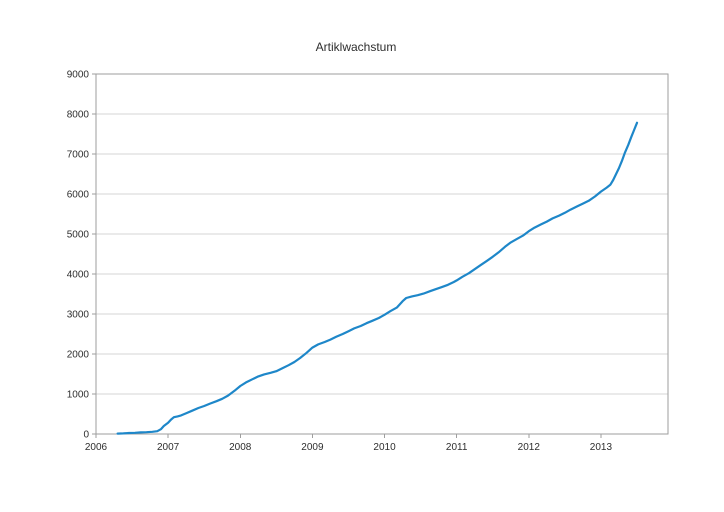 This screenshot has width=724, height=512. I want to click on y-tick-label-5000: 5000, so click(78, 235).